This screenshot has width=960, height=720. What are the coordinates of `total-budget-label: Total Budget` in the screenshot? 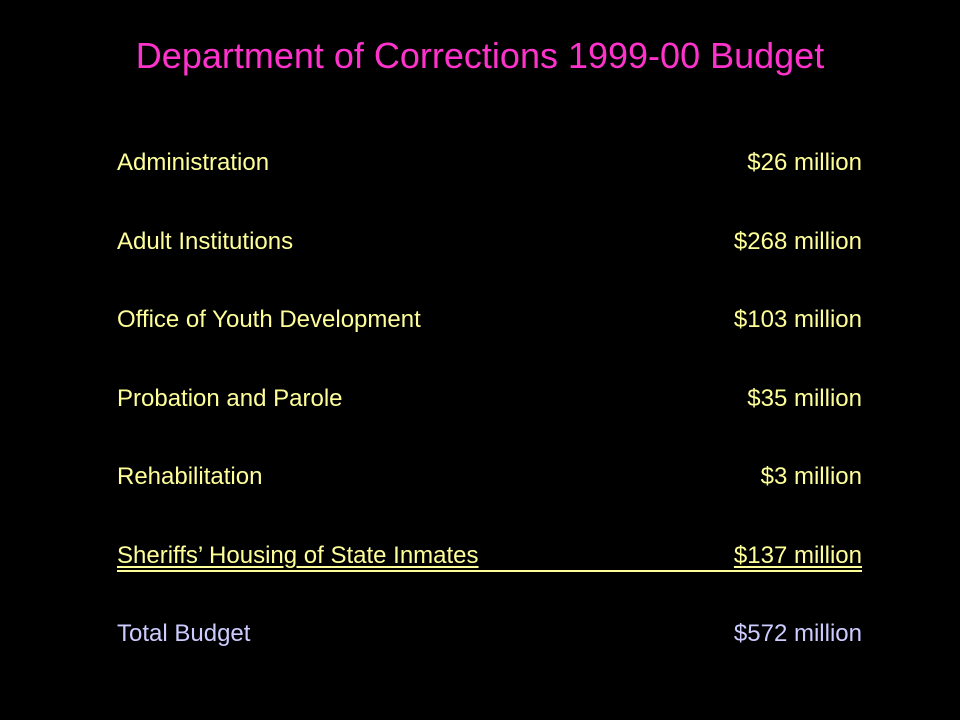 It's located at (184, 633).